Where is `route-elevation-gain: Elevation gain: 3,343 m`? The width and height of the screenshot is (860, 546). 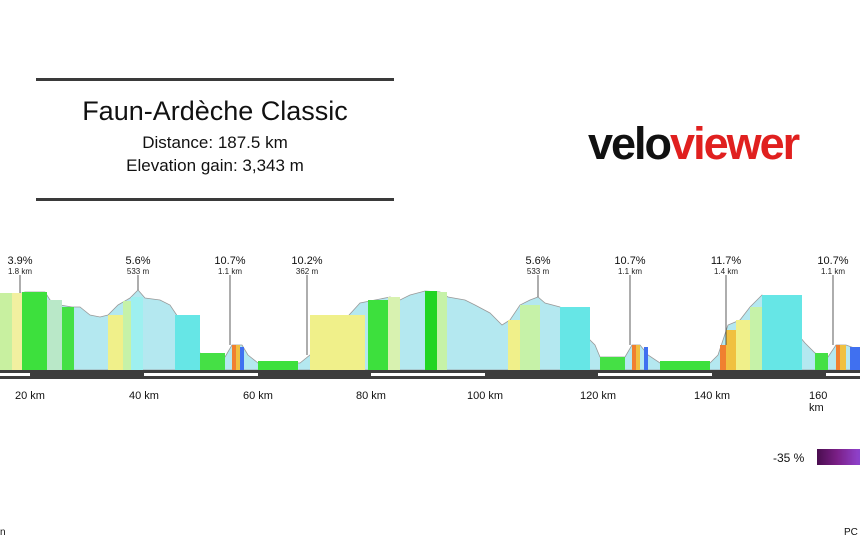 route-elevation-gain: Elevation gain: 3,343 m is located at coordinates (215, 165).